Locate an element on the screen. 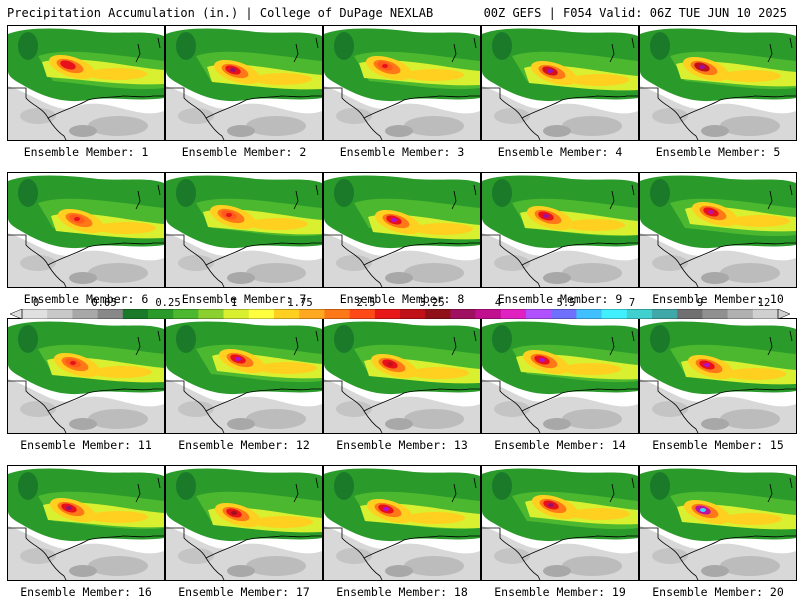 This screenshot has height=605, width=800. ensemble-member-label: Ensemble Member: 7 is located at coordinates (244, 299).